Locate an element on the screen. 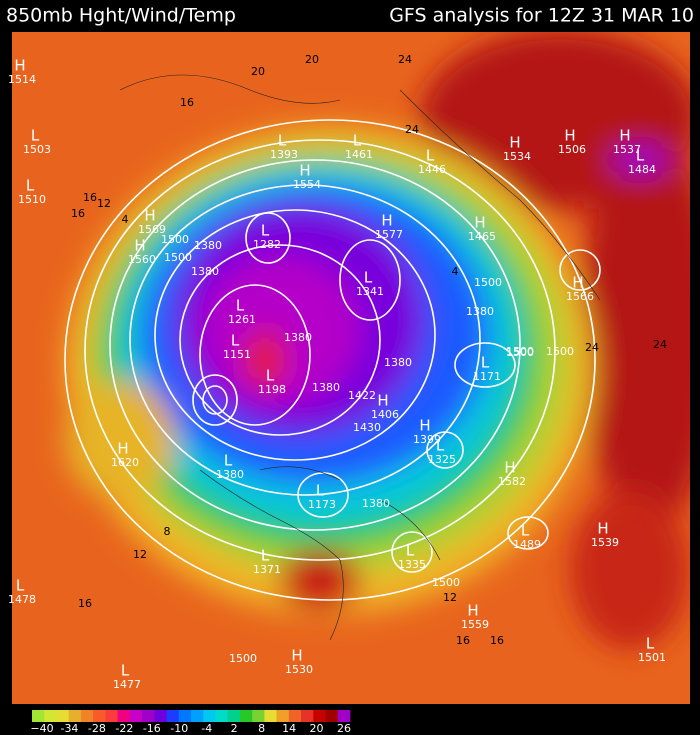 The width and height of the screenshot is (700, 735). center-value: 1506 is located at coordinates (572, 149).